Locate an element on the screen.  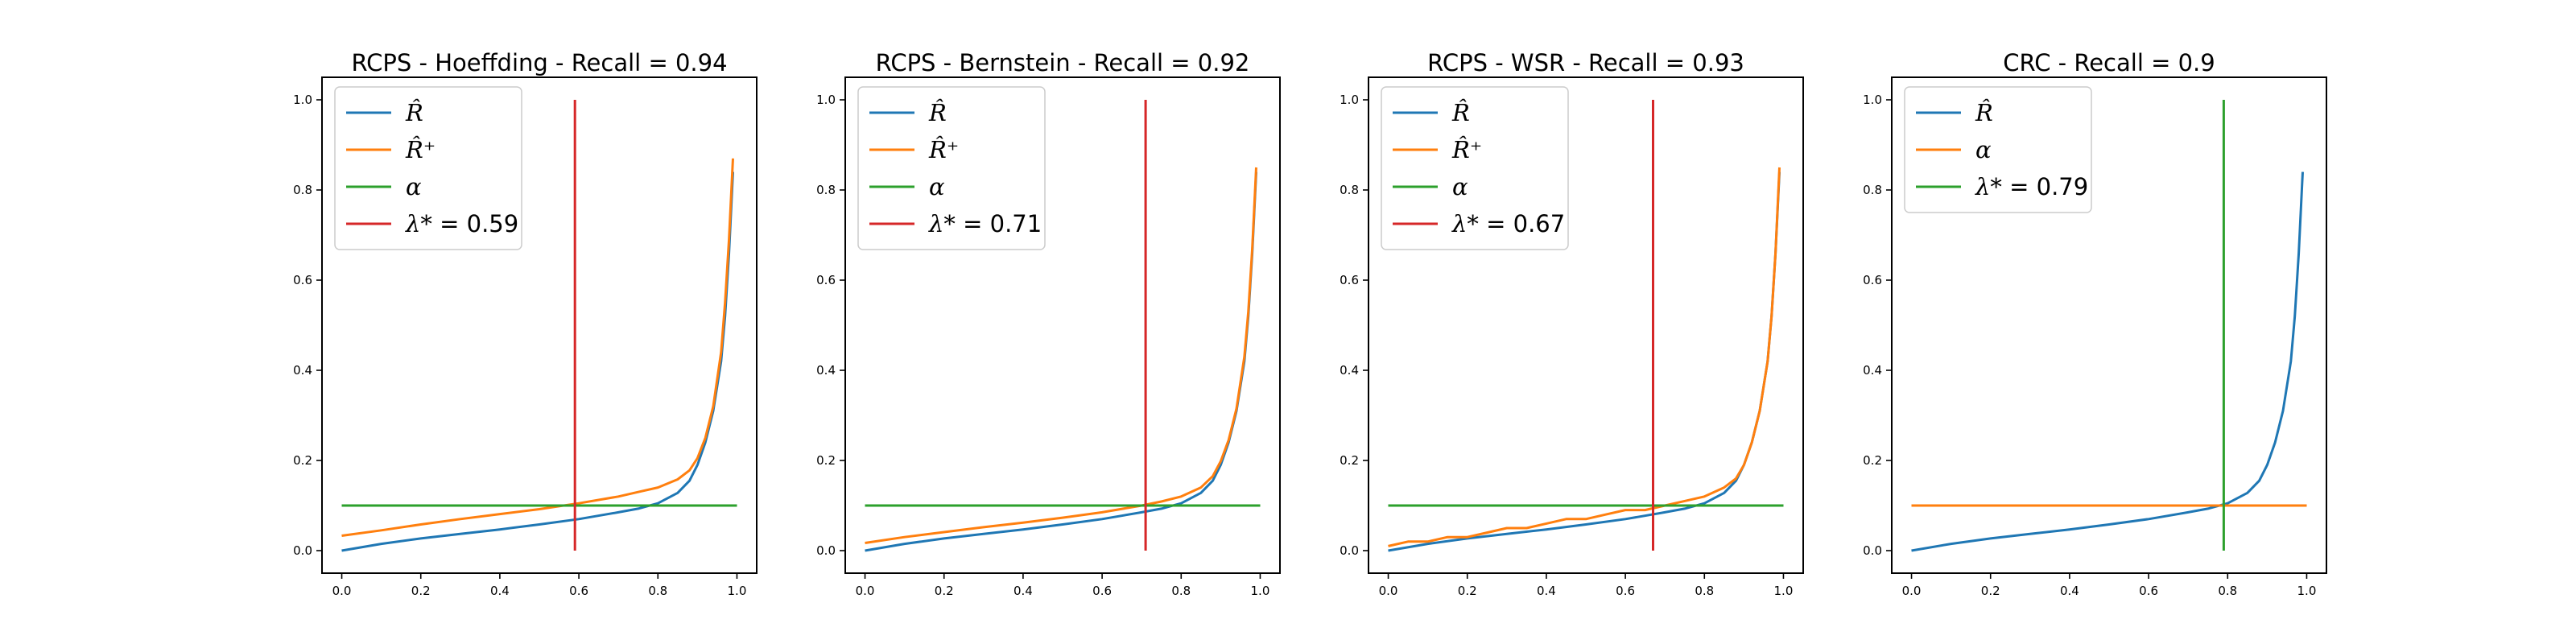
subplot-title: CRC - Recall = 0.9 is located at coordinates (2109, 62).